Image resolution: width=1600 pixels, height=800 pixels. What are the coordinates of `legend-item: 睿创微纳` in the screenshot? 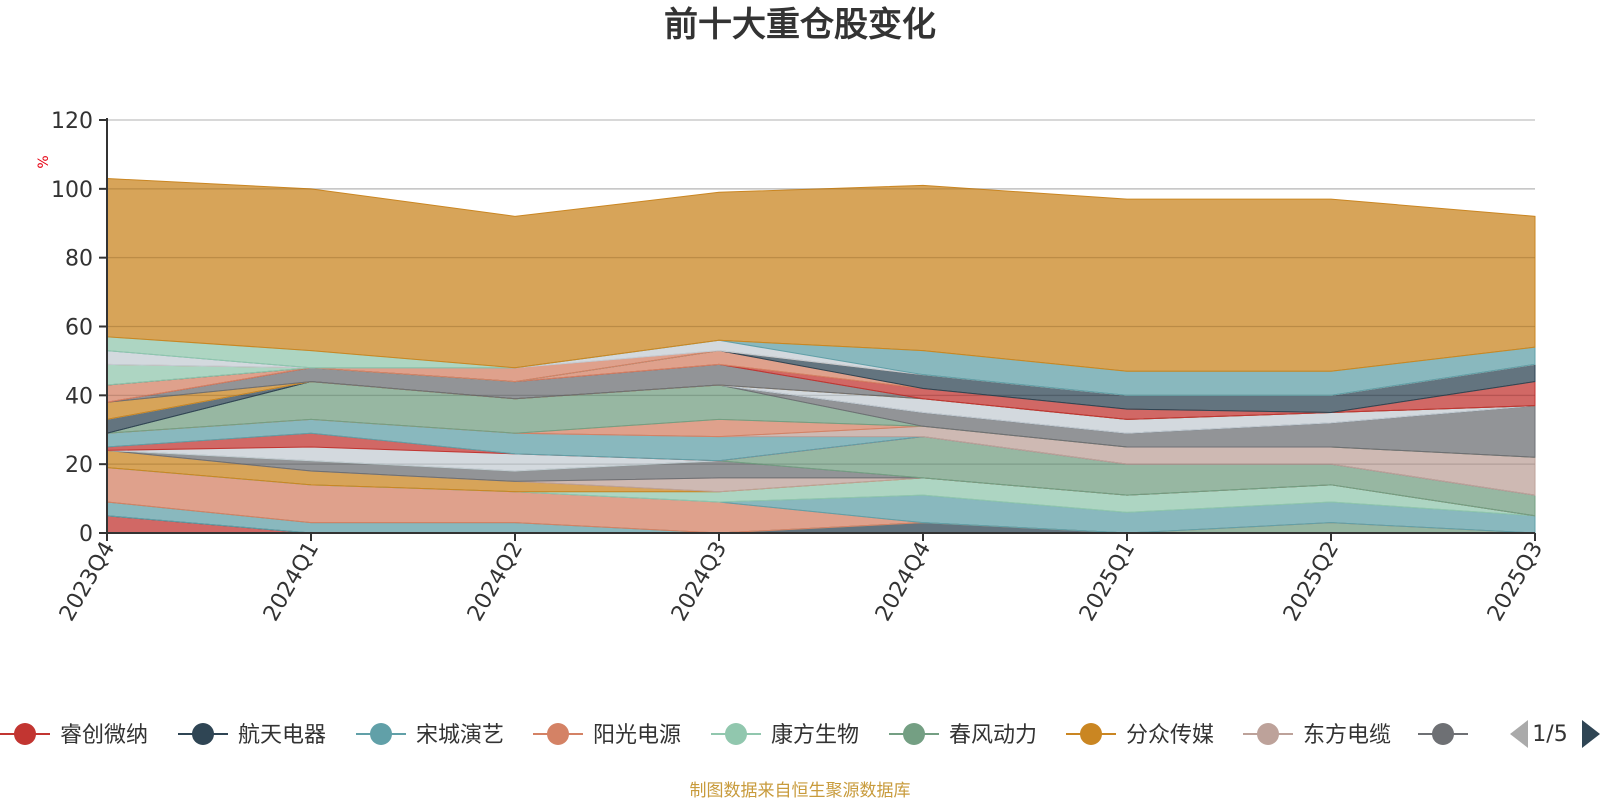 It's located at (74, 735).